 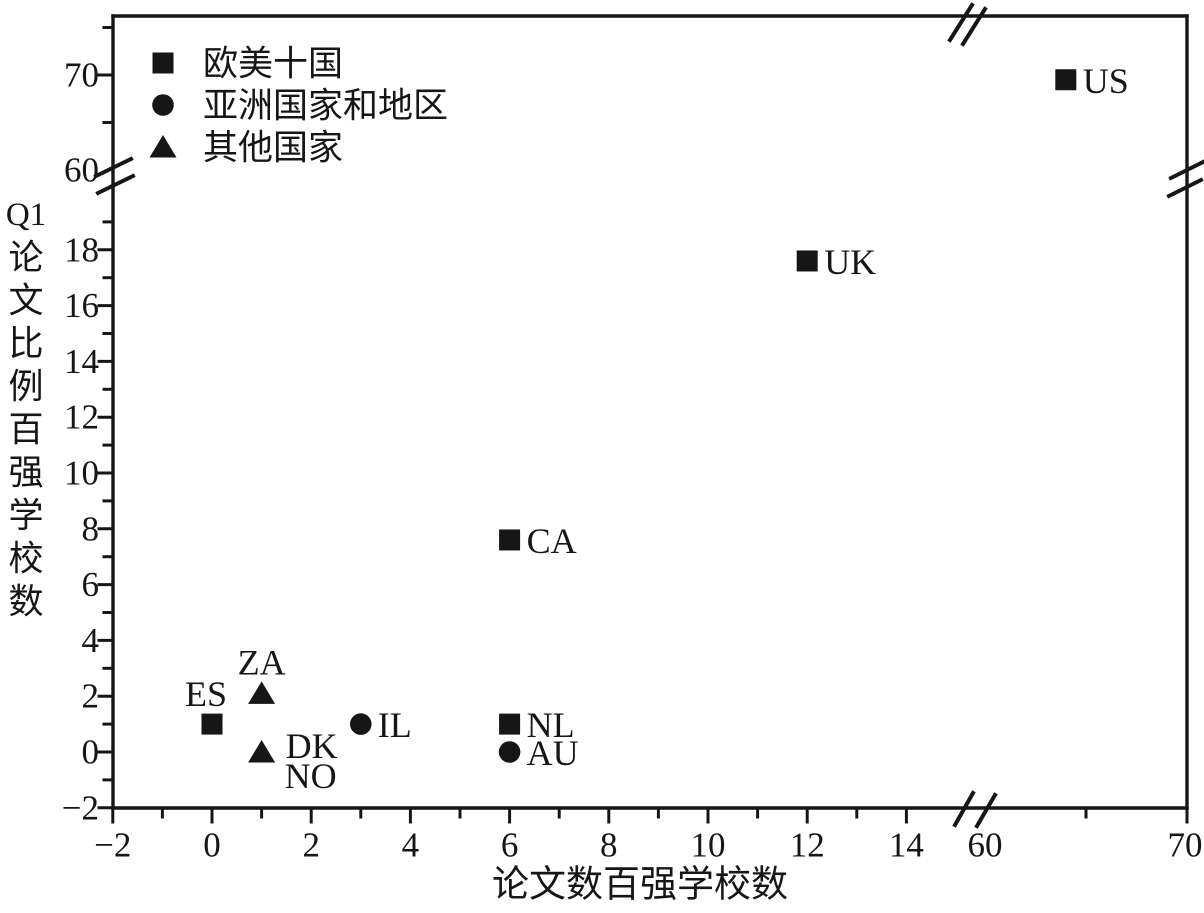 What do you see at coordinates (163, 105) in the screenshot?
I see `legend-circle-icon` at bounding box center [163, 105].